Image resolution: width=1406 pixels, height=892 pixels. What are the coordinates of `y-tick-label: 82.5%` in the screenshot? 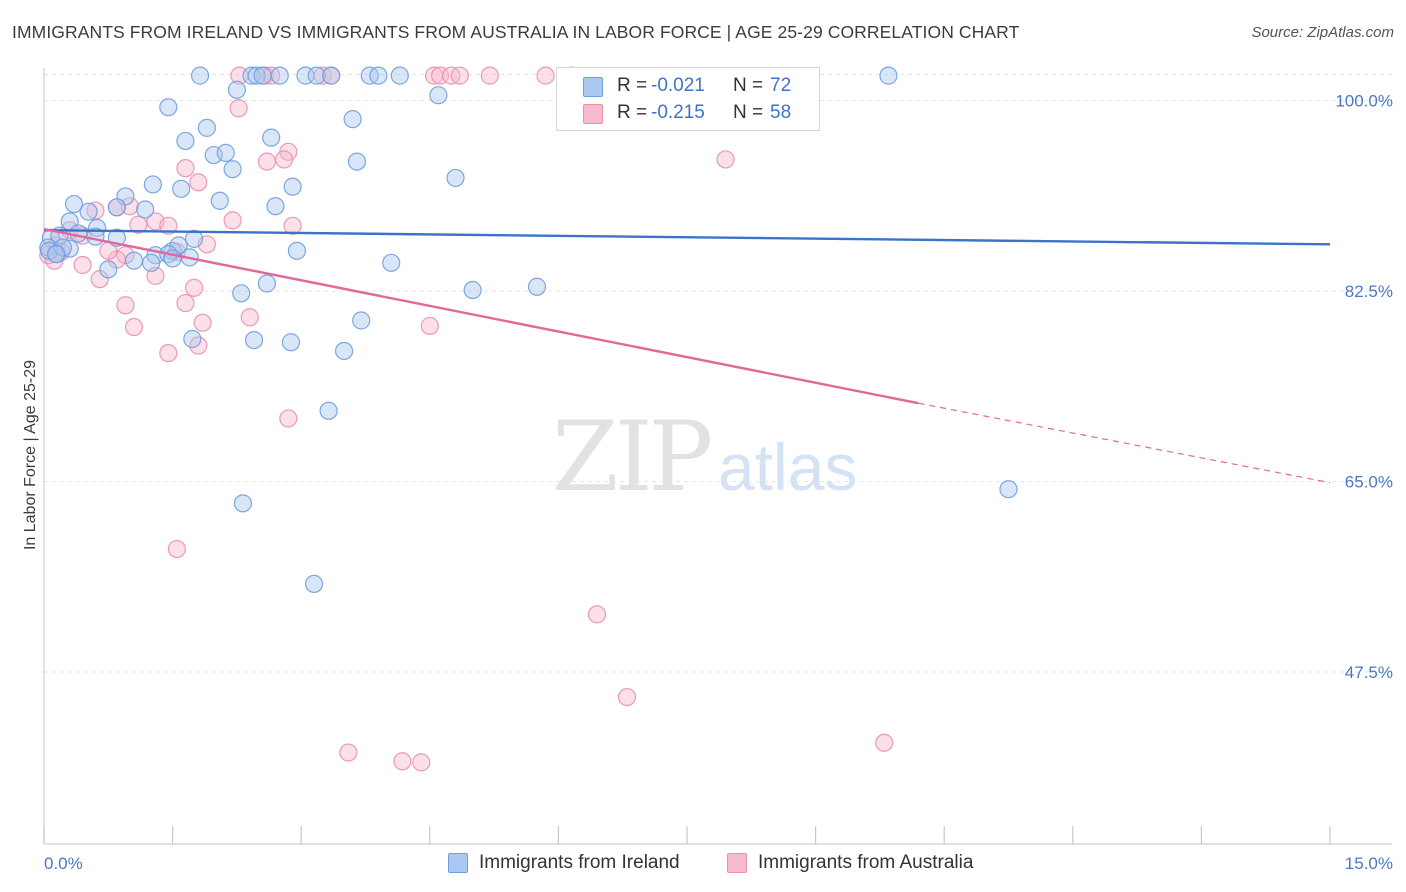 It's located at (1369, 291).